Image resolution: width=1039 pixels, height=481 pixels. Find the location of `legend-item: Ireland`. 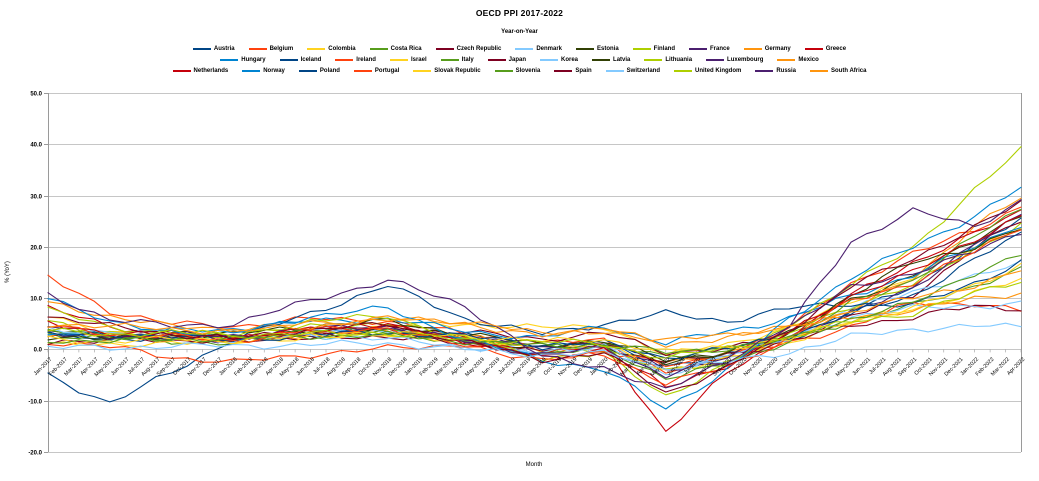

legend-item: Ireland is located at coordinates (355, 60).